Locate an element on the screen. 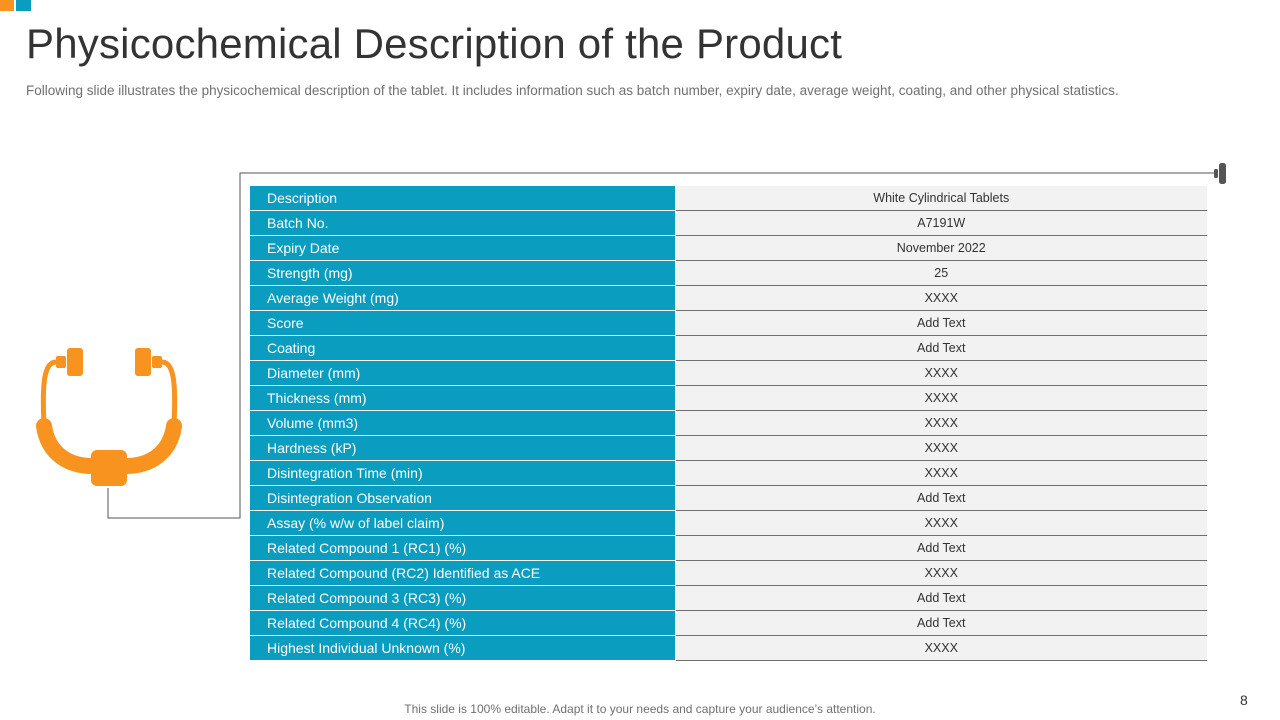 Image resolution: width=1280 pixels, height=720 pixels. row-label: Strength (mg) is located at coordinates (463, 273).